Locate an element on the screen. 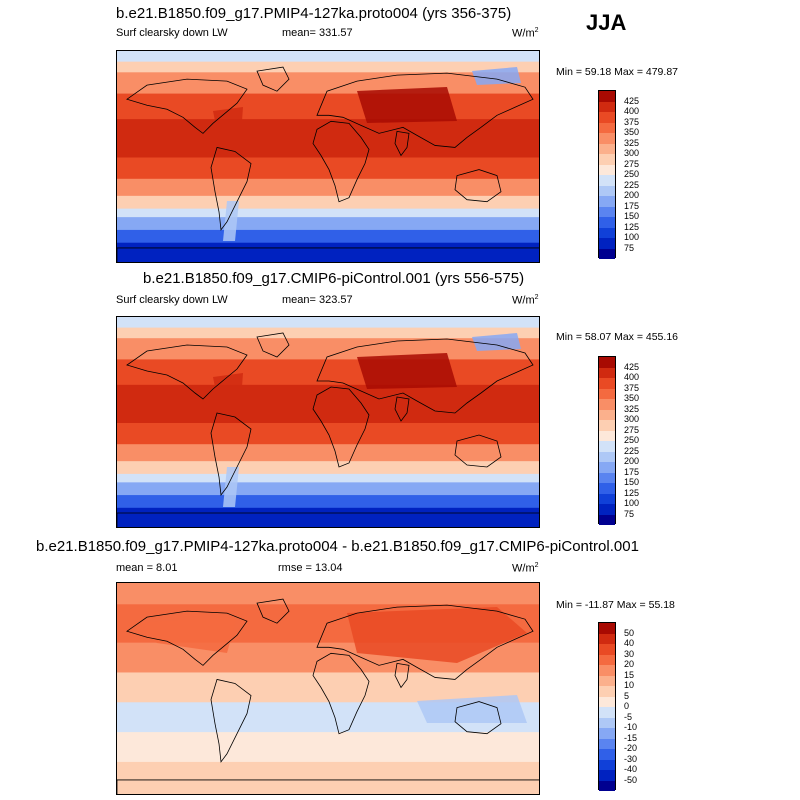 This screenshot has height=800, width=800. colorbar-tick-label: 250 is located at coordinates (632, 440).